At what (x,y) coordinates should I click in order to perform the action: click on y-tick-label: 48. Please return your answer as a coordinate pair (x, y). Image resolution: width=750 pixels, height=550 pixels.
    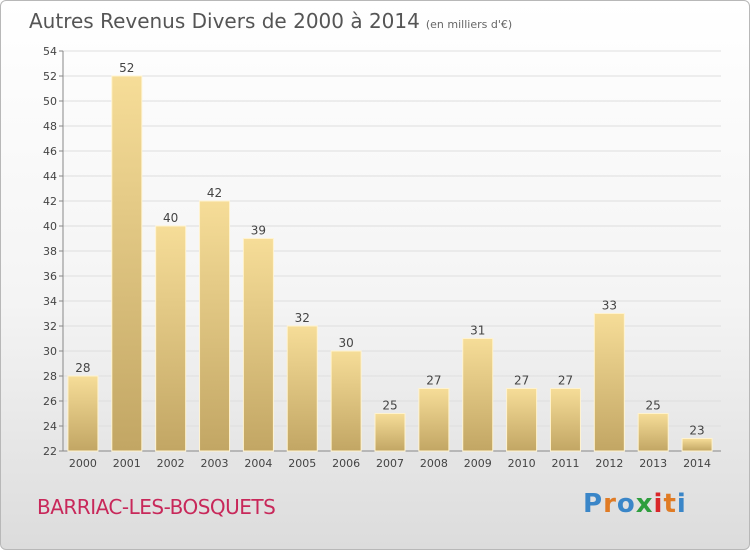
    Looking at the image, I should click on (50, 126).